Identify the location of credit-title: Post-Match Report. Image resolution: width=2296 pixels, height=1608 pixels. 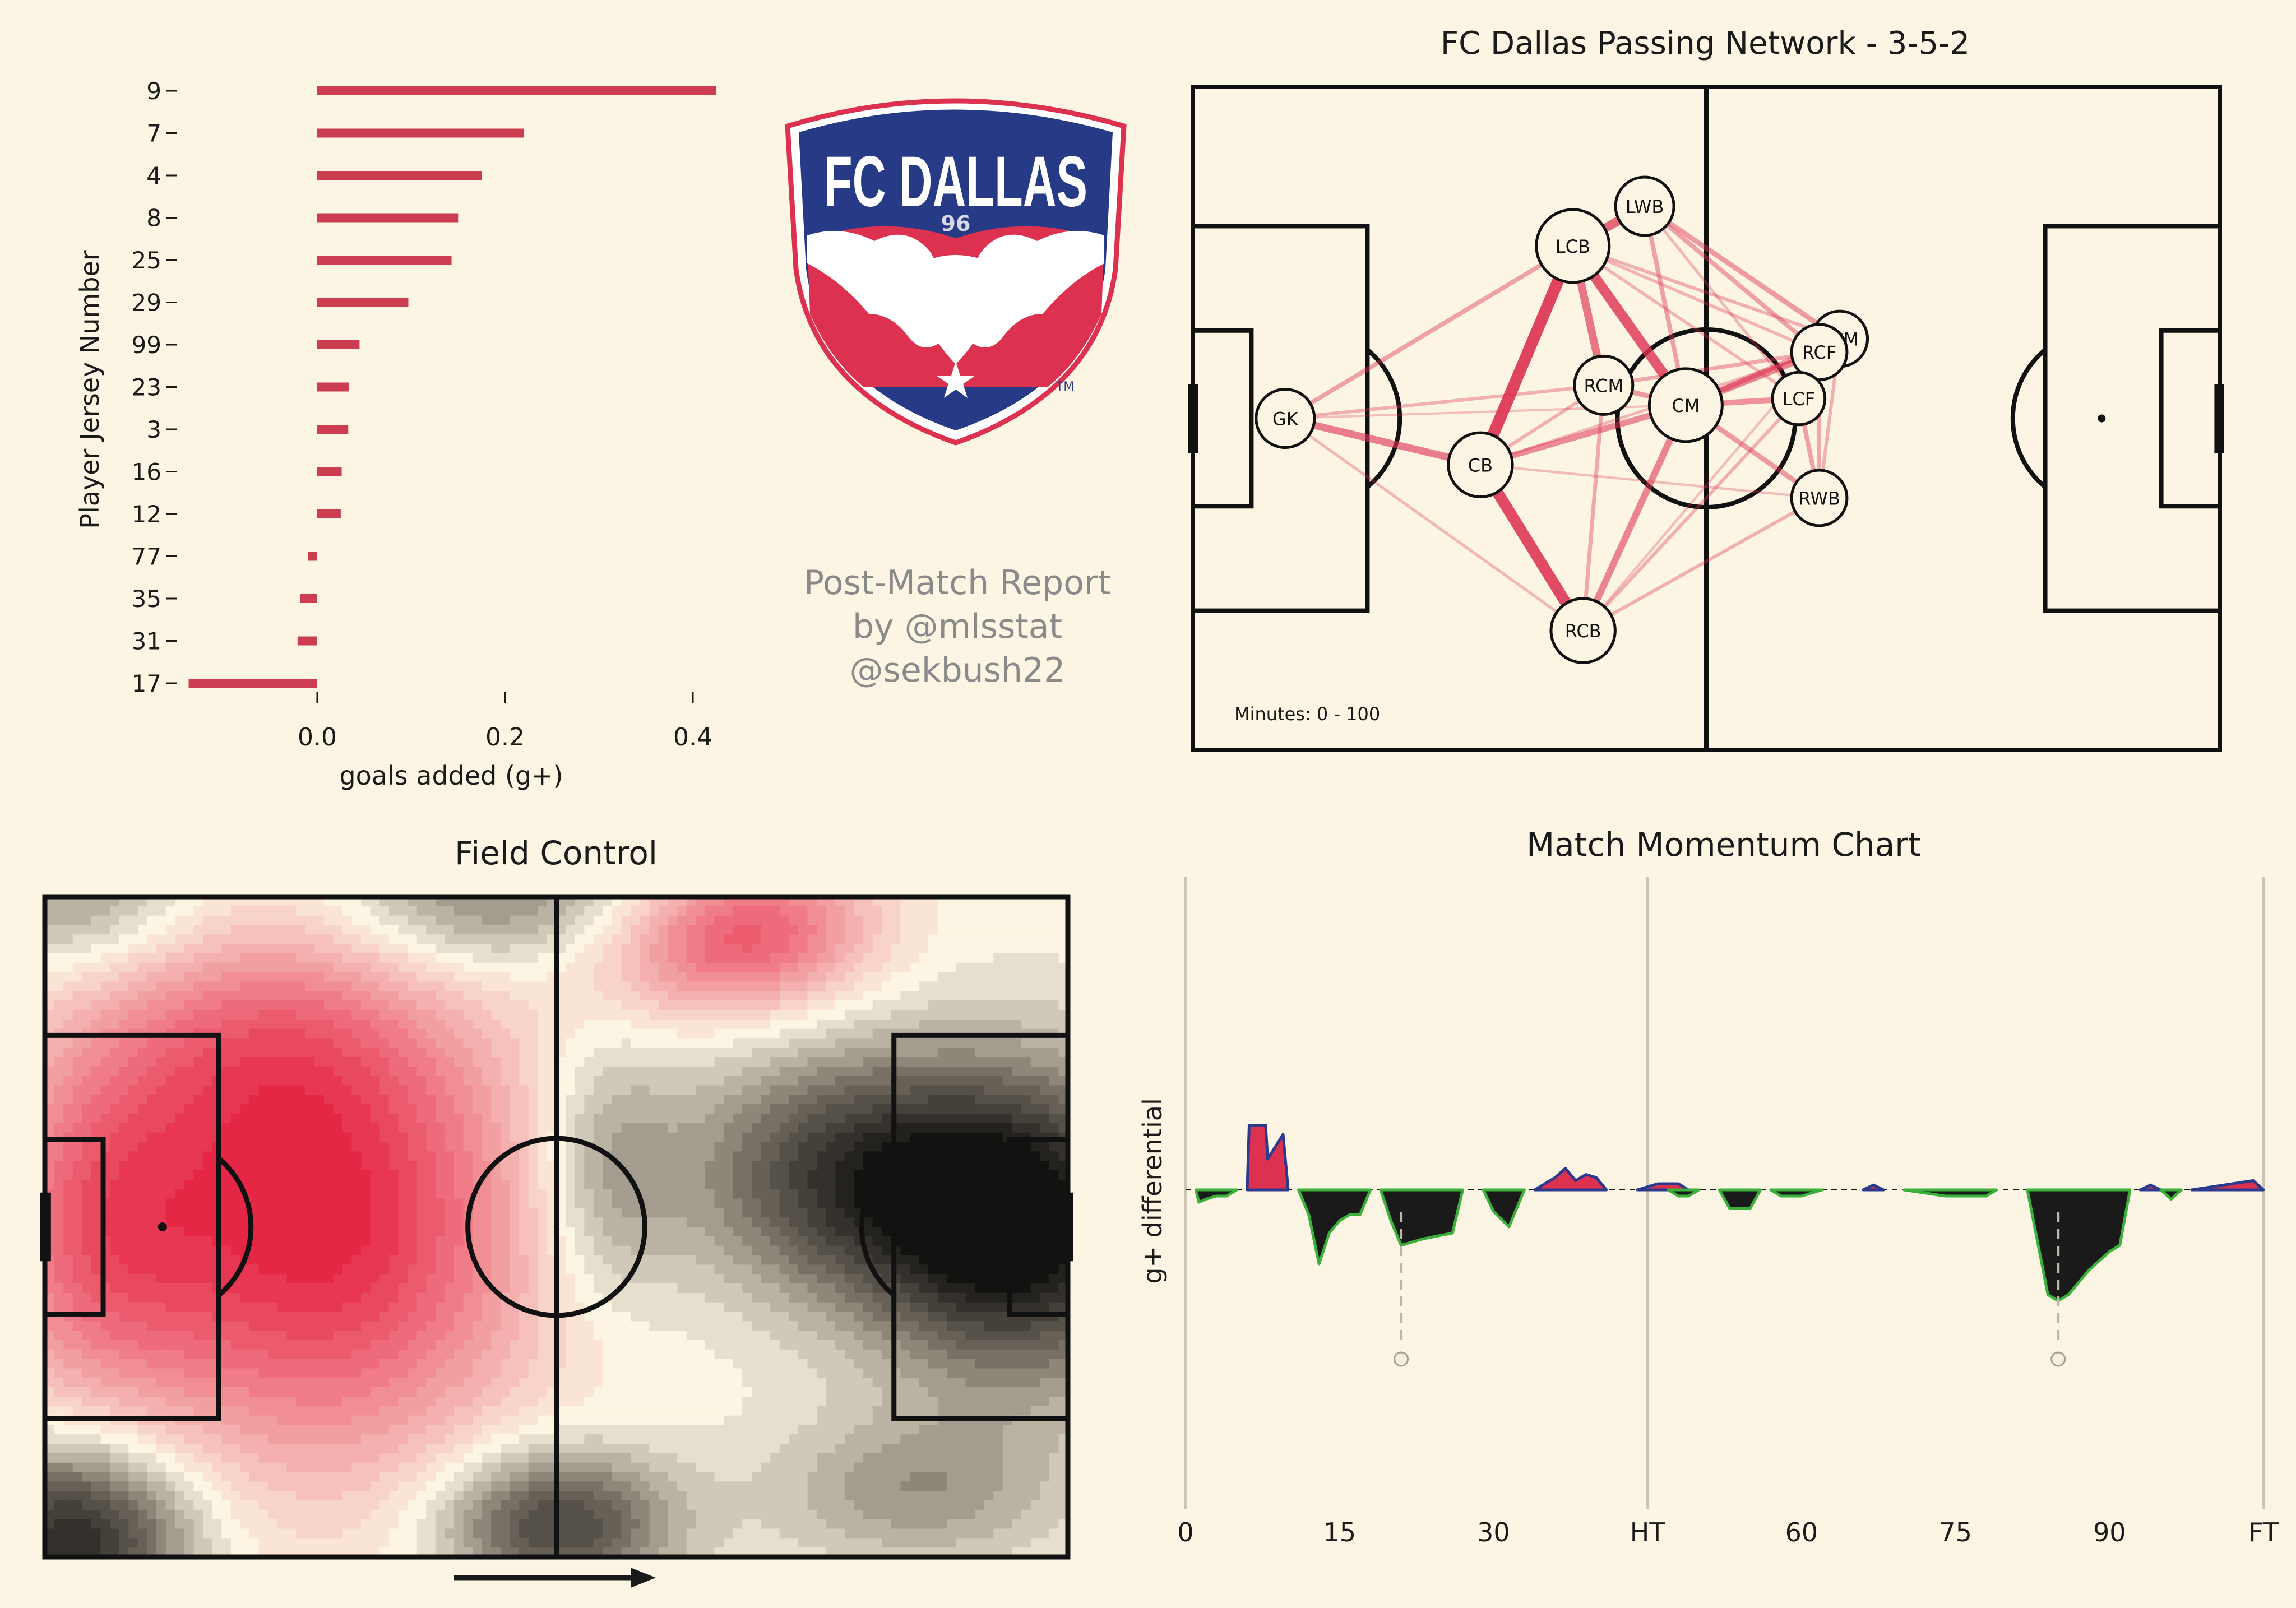
(957, 583).